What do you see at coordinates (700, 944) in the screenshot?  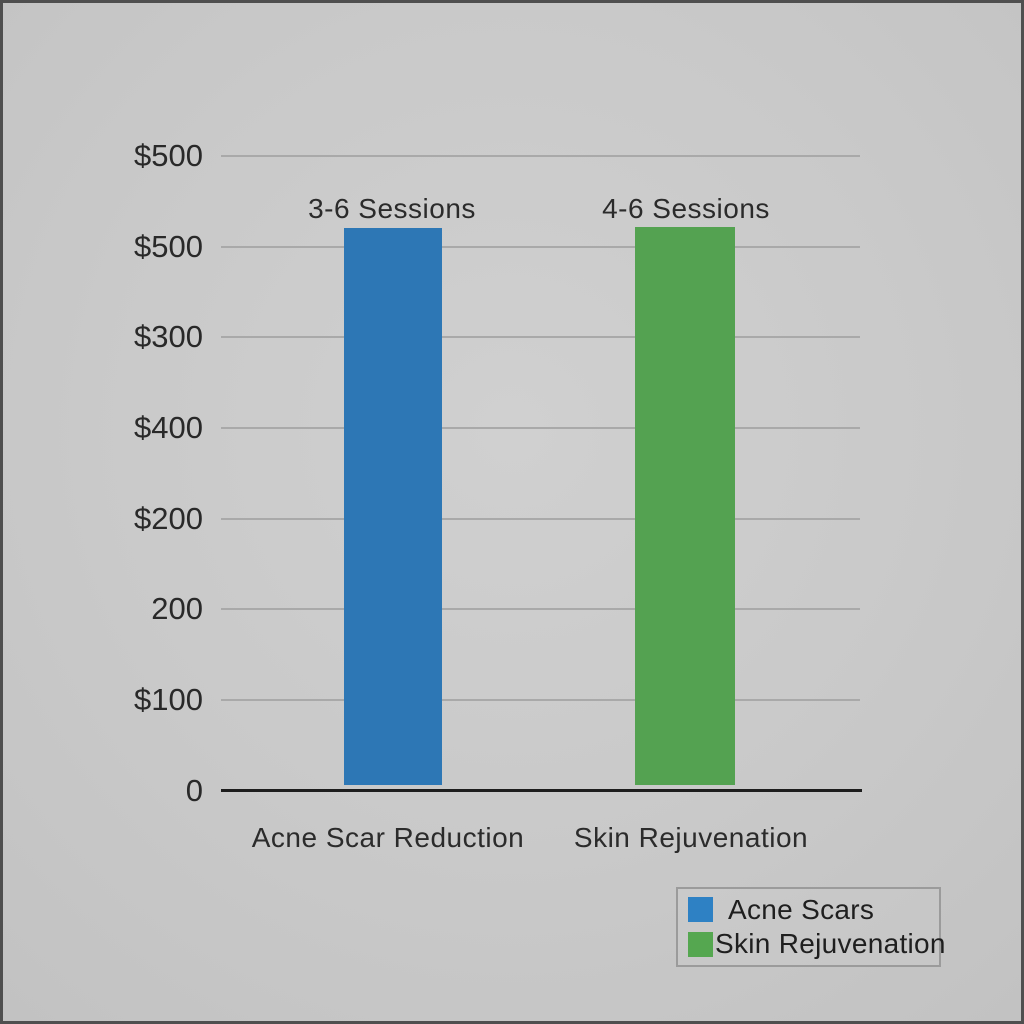 I see `legend-swatch-green` at bounding box center [700, 944].